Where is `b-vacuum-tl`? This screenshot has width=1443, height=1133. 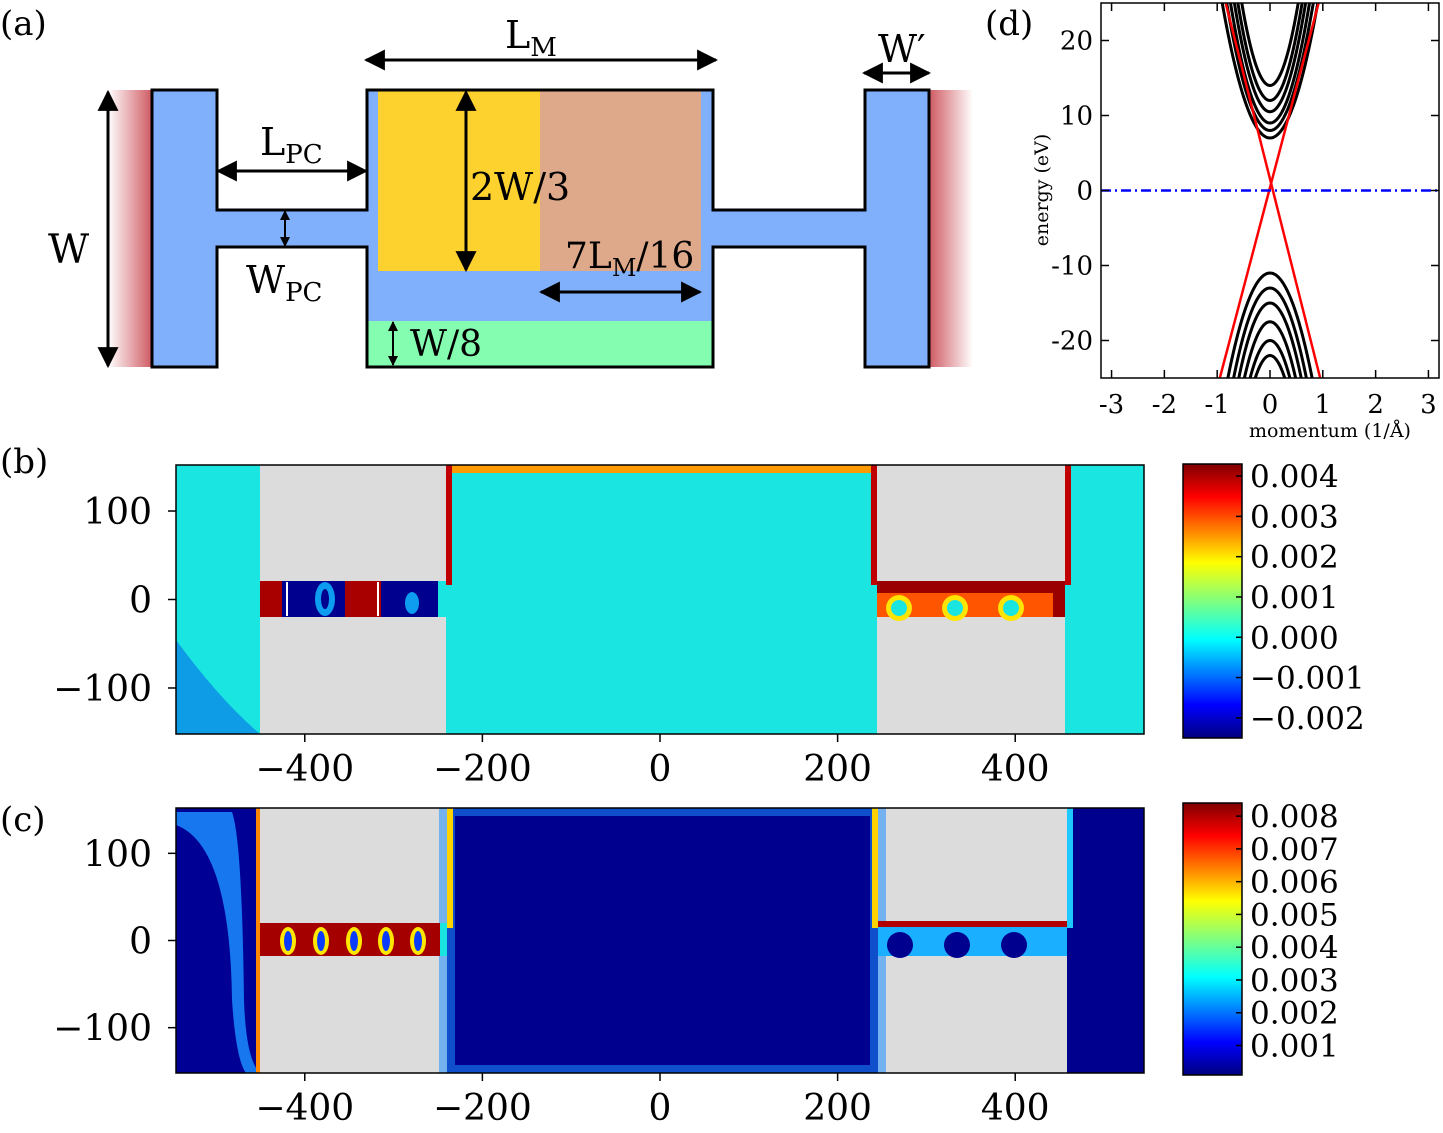
b-vacuum-tl is located at coordinates (353, 523).